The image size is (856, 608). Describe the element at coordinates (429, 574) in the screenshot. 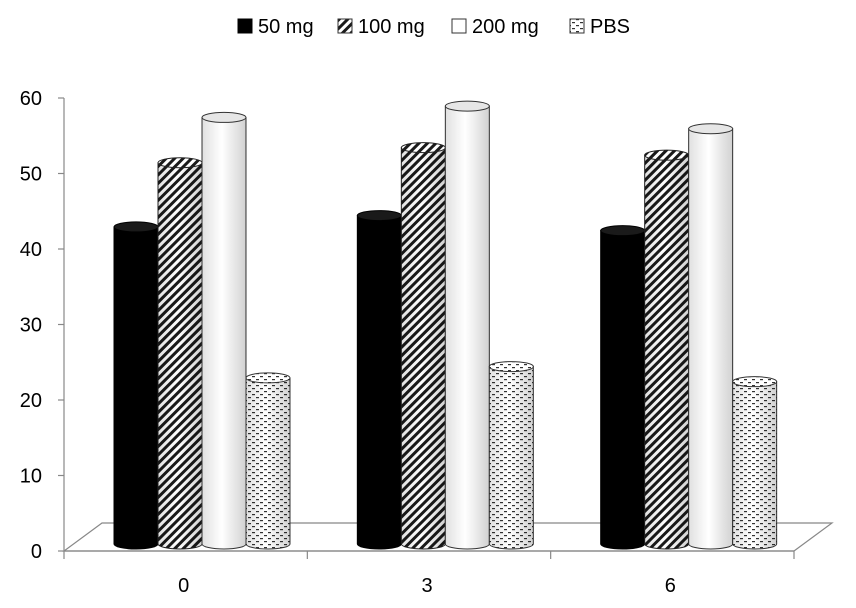

I see `x-axis: 0 3 6` at that location.